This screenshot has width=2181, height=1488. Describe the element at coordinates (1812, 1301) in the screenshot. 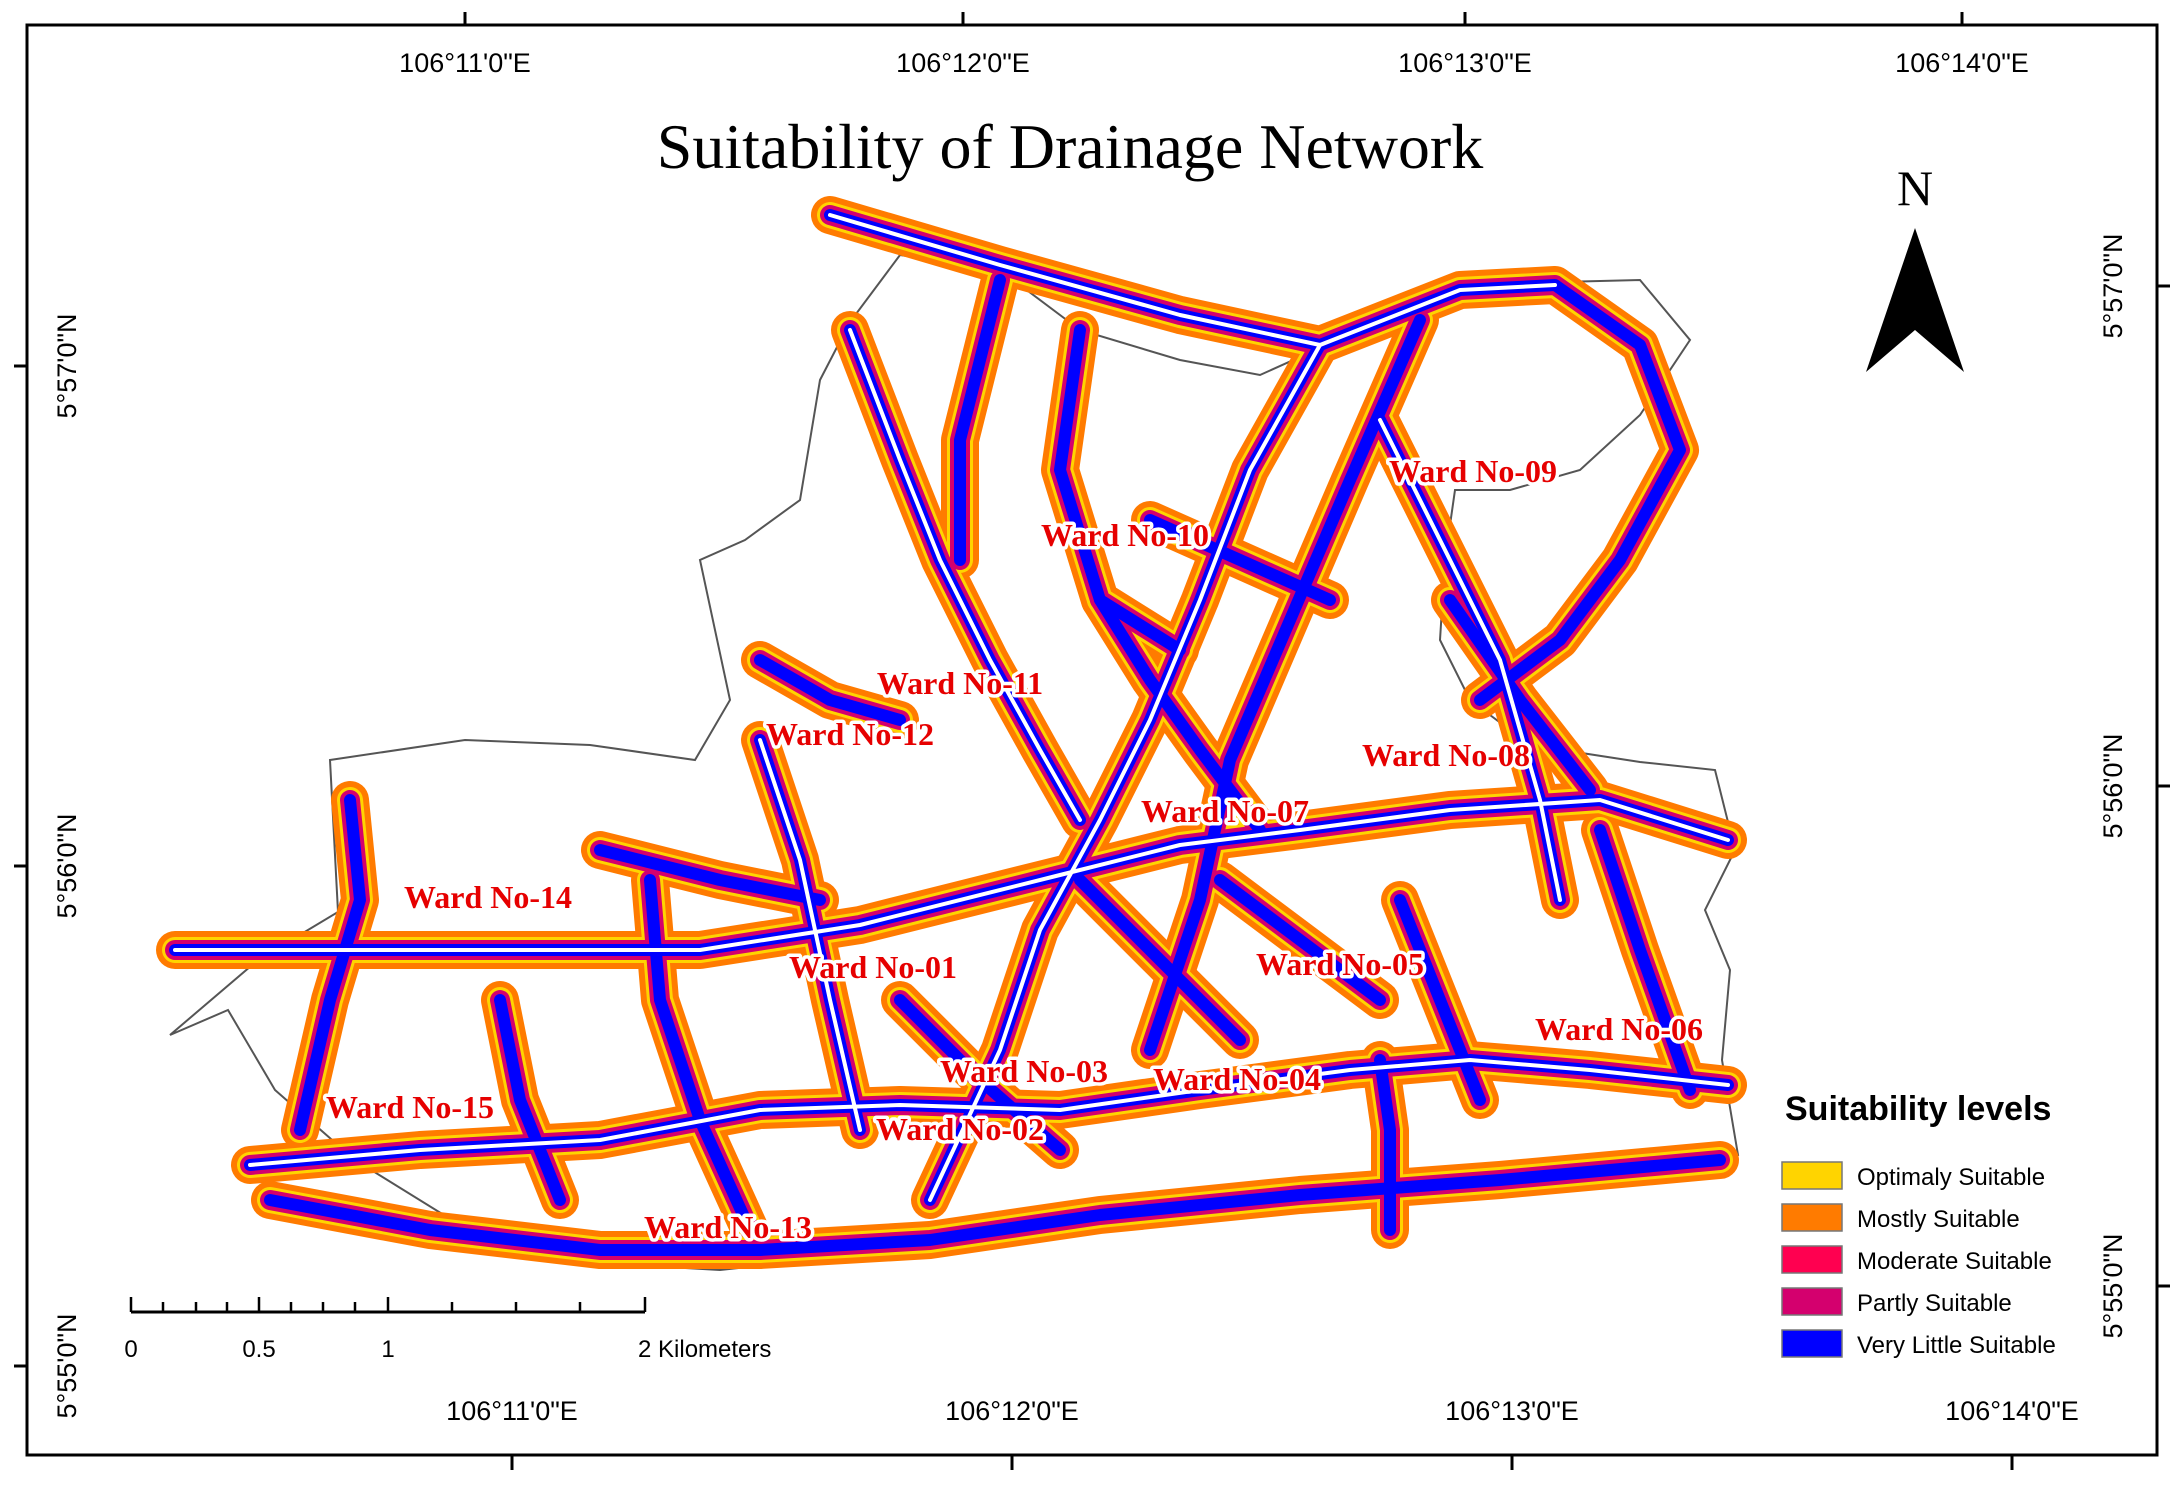

I see `legend-swatch-partly` at that location.